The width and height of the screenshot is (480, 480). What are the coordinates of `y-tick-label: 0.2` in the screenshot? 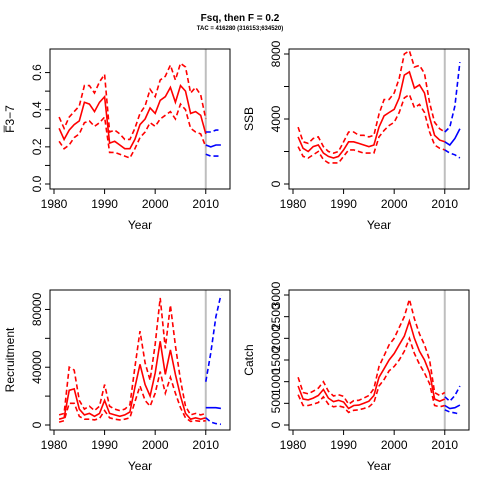 It's located at (37, 146).